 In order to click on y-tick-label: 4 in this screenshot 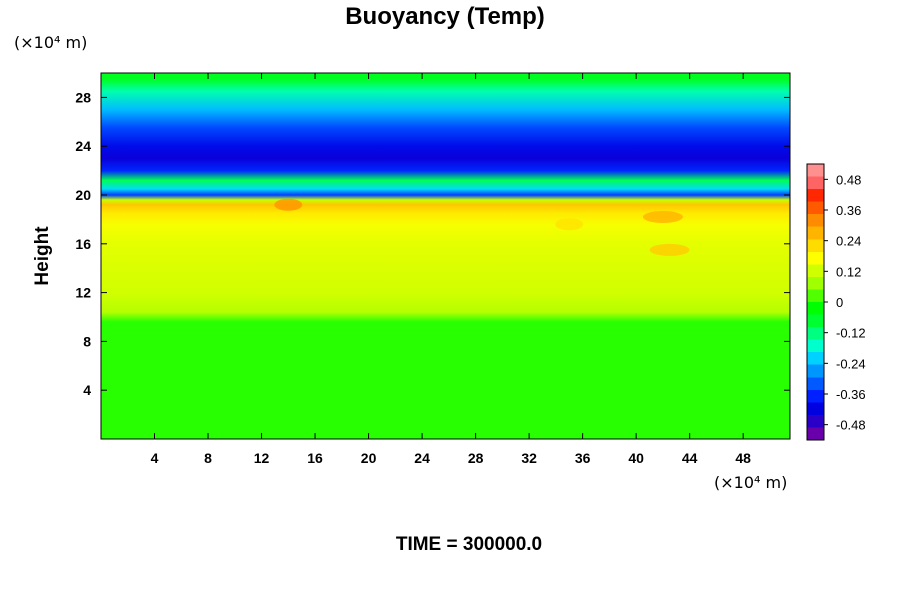, I will do `click(87, 390)`.